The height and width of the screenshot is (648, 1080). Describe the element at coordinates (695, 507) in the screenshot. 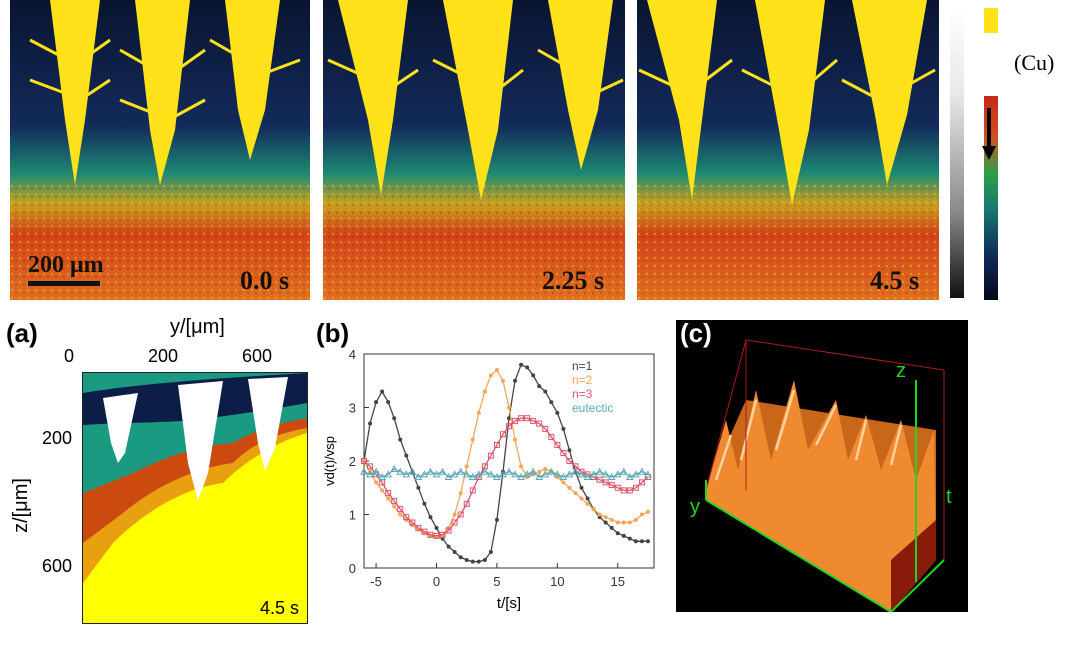

I see `axis-y-label: y` at that location.